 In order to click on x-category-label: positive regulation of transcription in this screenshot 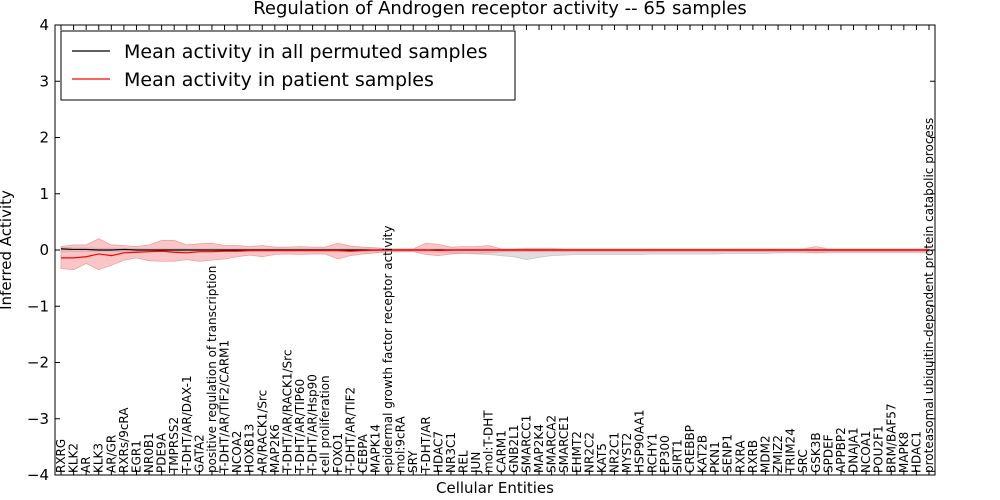, I will do `click(212, 369)`.